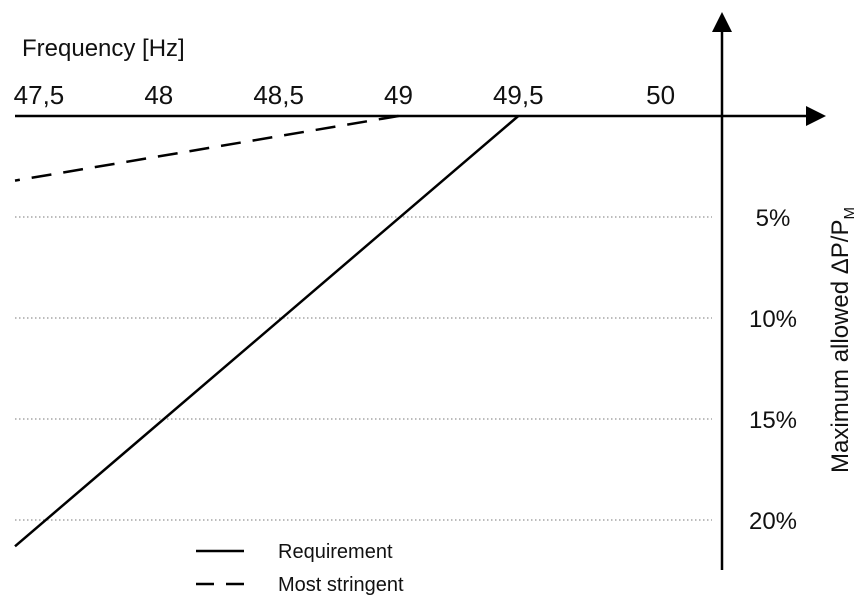 Image resolution: width=856 pixels, height=598 pixels. I want to click on y-tick-labels: 5% 10% 15% 20%, so click(773, 370).